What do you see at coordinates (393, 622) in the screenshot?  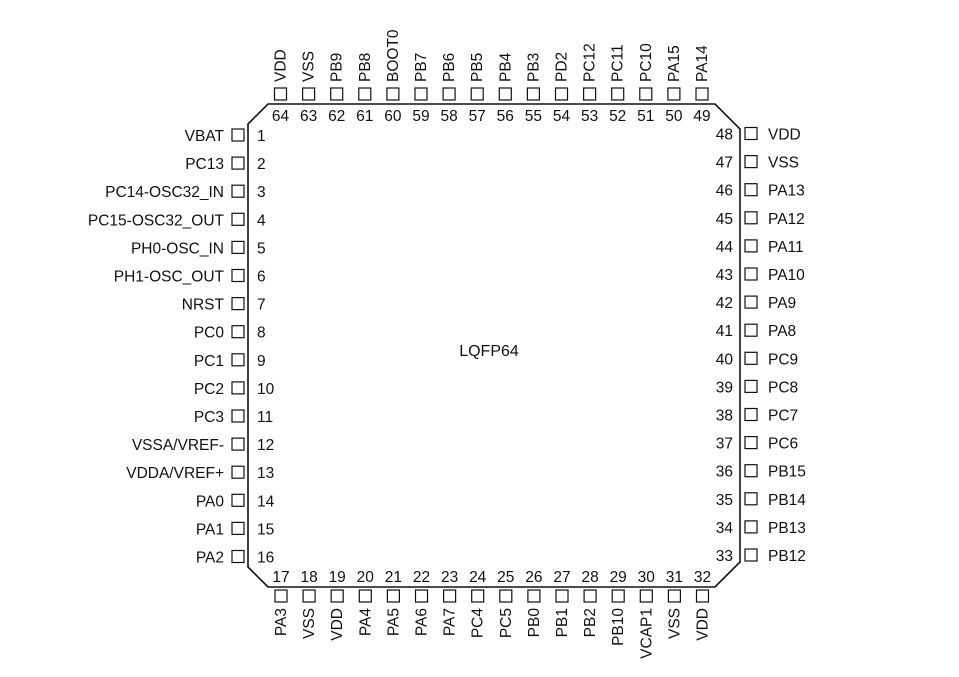 I see `pin-name: PA5` at bounding box center [393, 622].